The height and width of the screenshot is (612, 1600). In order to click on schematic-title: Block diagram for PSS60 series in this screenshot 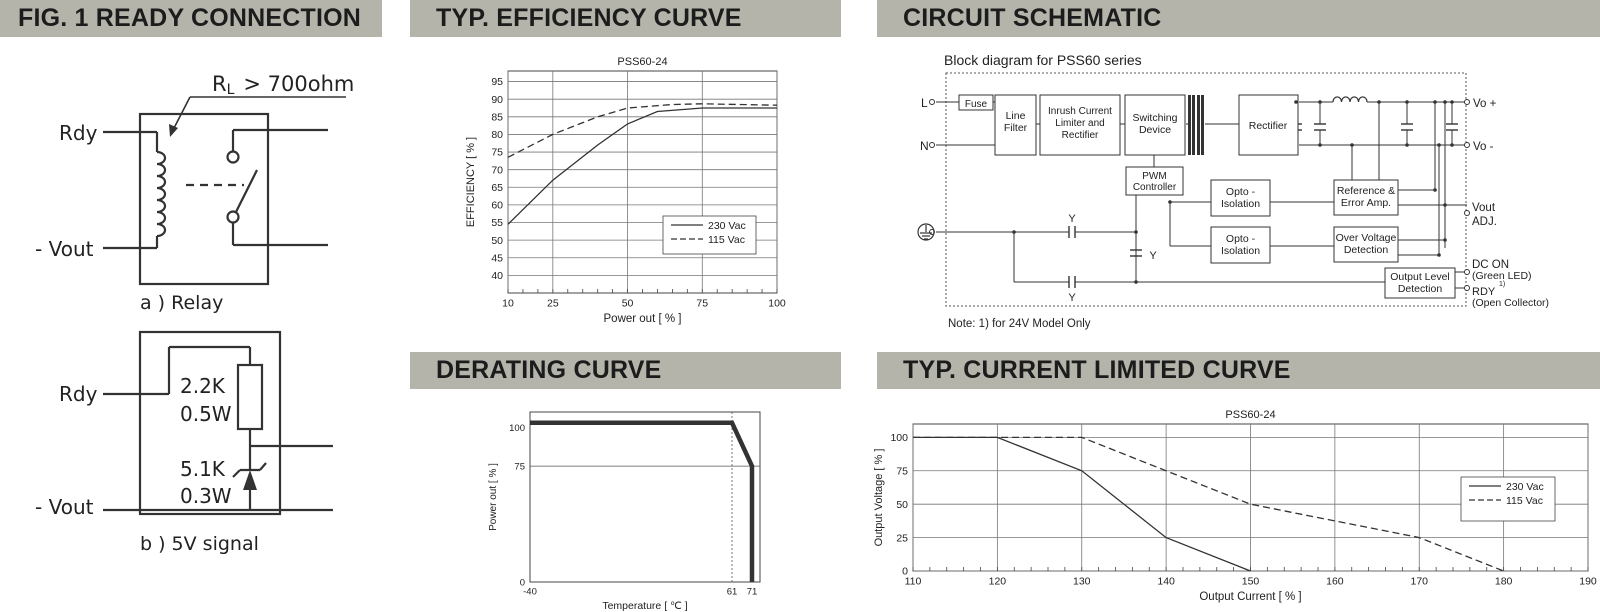, I will do `click(1043, 60)`.